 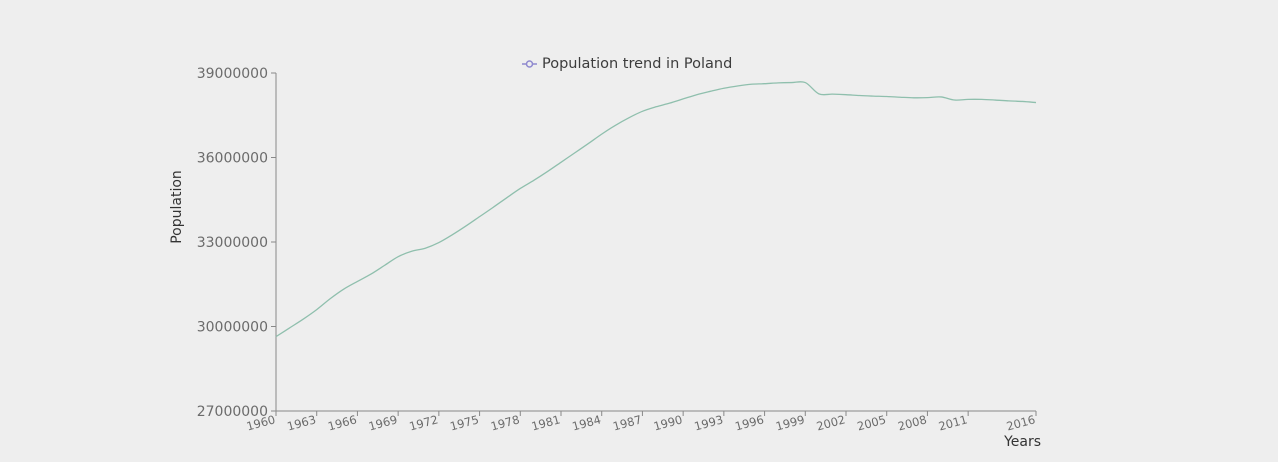 I want to click on x-tick-label: 1999, so click(x=790, y=422).